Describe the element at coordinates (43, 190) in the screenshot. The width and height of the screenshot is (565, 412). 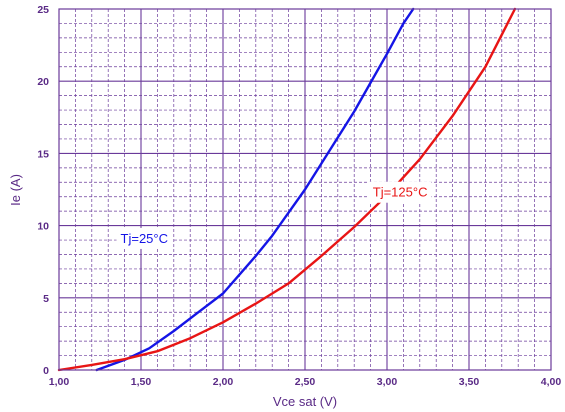
I see `y-tick-labels: 0 5 10 15 20 25` at that location.